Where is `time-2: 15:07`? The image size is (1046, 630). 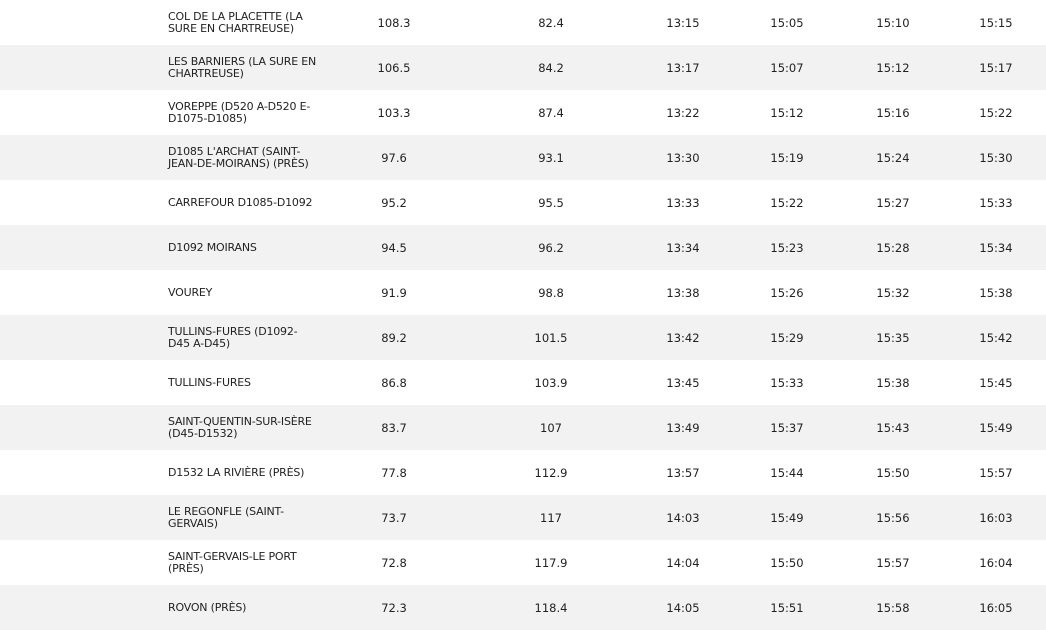
time-2: 15:07 is located at coordinates (787, 67).